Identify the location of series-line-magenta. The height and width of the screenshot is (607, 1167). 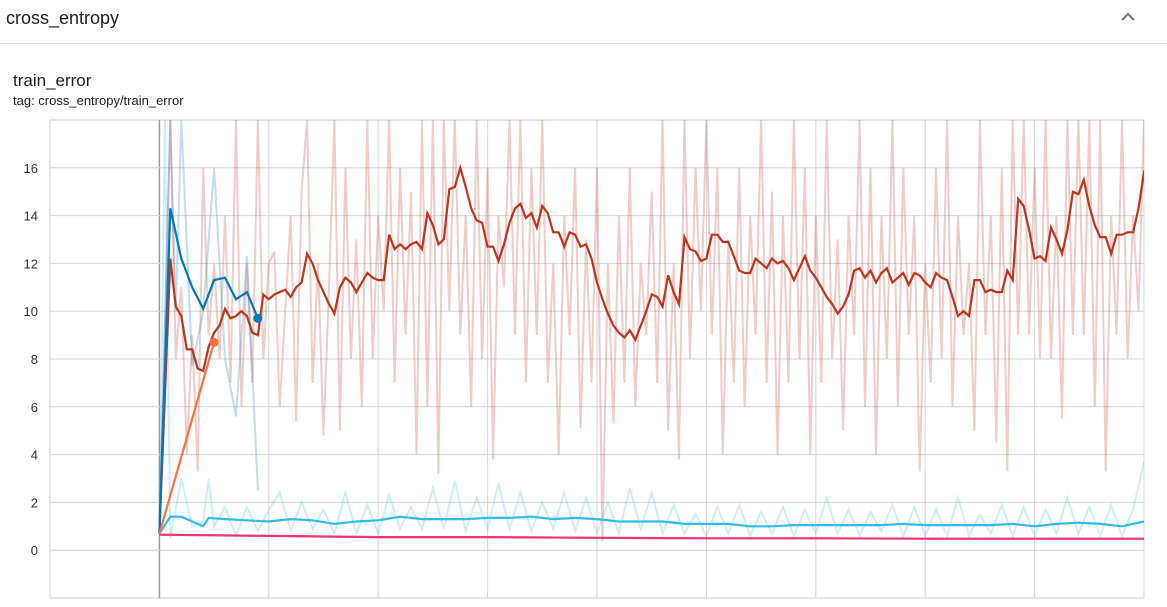
(651, 536).